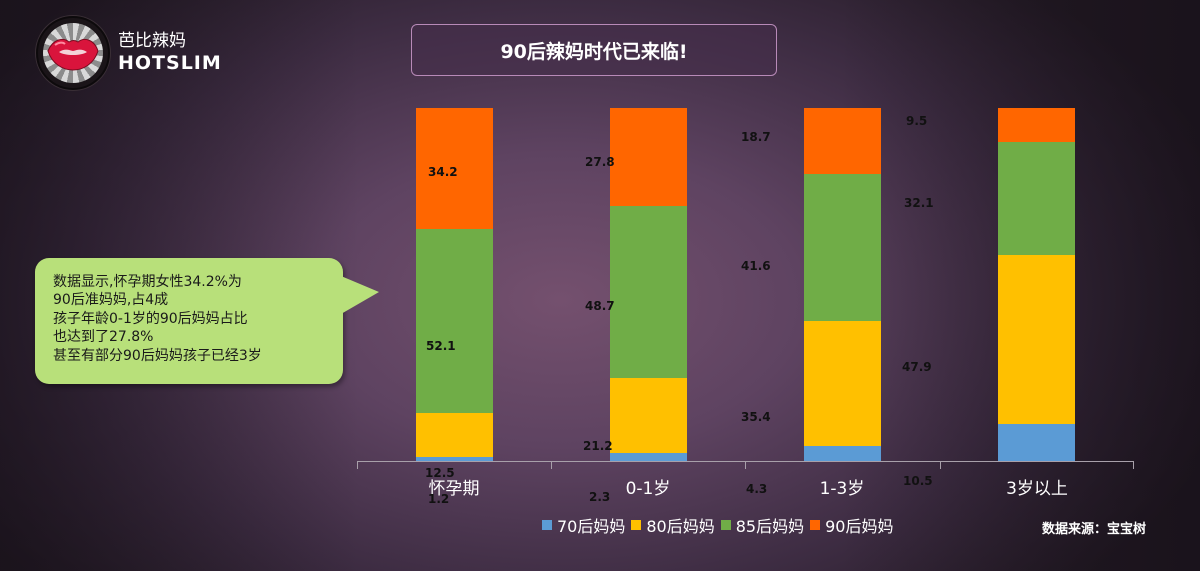 The height and width of the screenshot is (571, 1200). What do you see at coordinates (757, 489) in the screenshot?
I see `data-label: 4.3` at bounding box center [757, 489].